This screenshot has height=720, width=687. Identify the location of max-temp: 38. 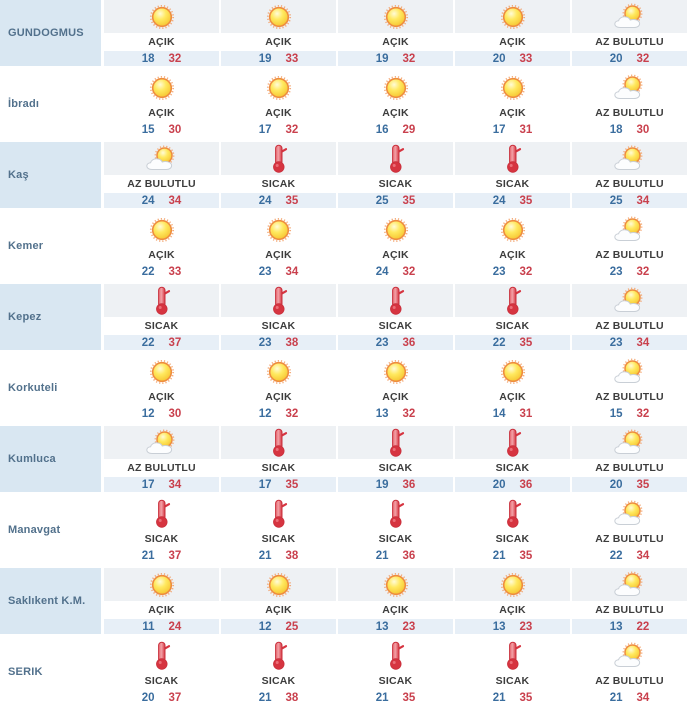
(292, 342).